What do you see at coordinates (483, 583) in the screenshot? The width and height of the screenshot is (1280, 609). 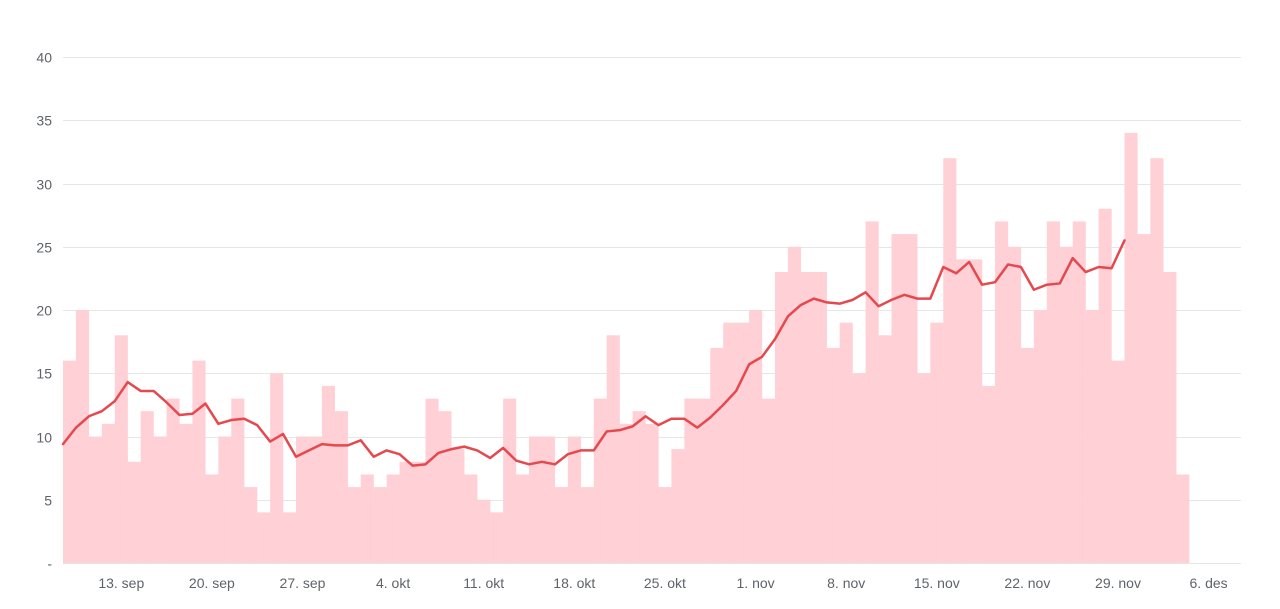 I see `x-tick-label: 11. okt` at bounding box center [483, 583].